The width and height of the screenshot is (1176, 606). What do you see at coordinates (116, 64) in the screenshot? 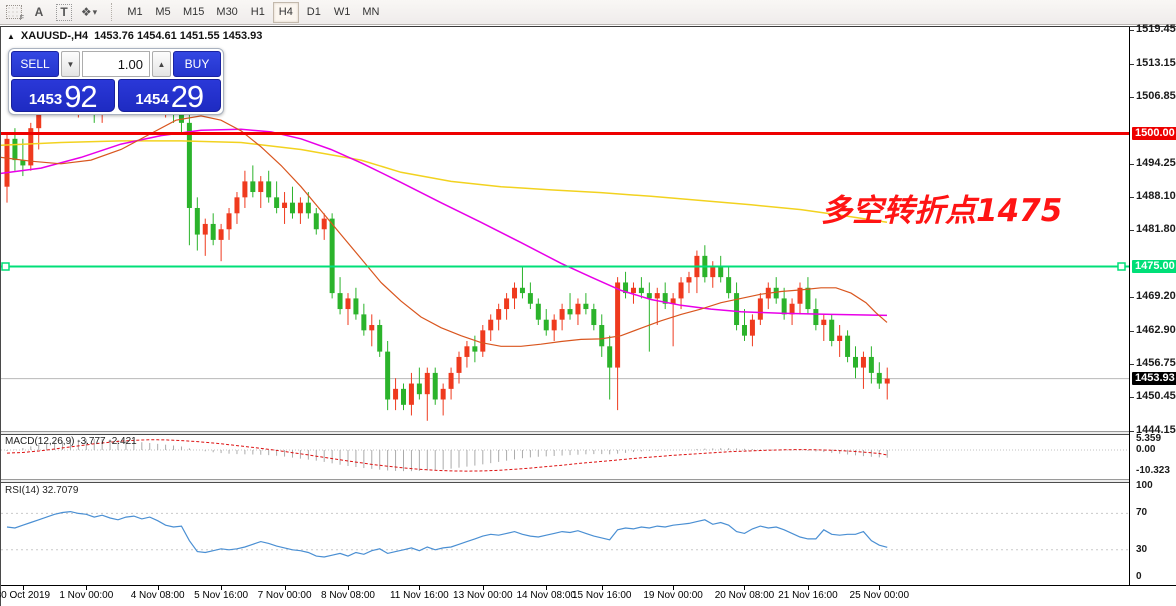
I see `volume-input` at bounding box center [116, 64].